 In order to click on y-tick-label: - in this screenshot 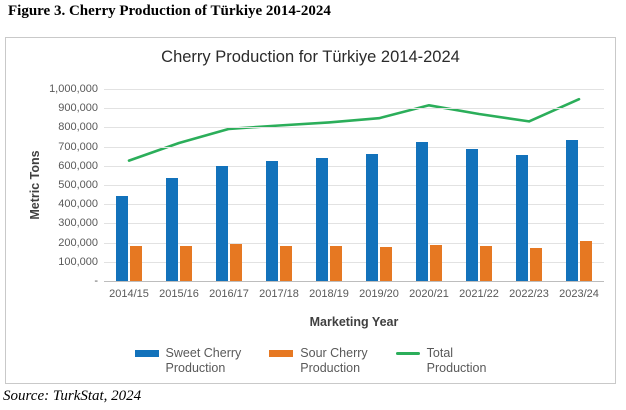, I will do `click(96, 281)`.